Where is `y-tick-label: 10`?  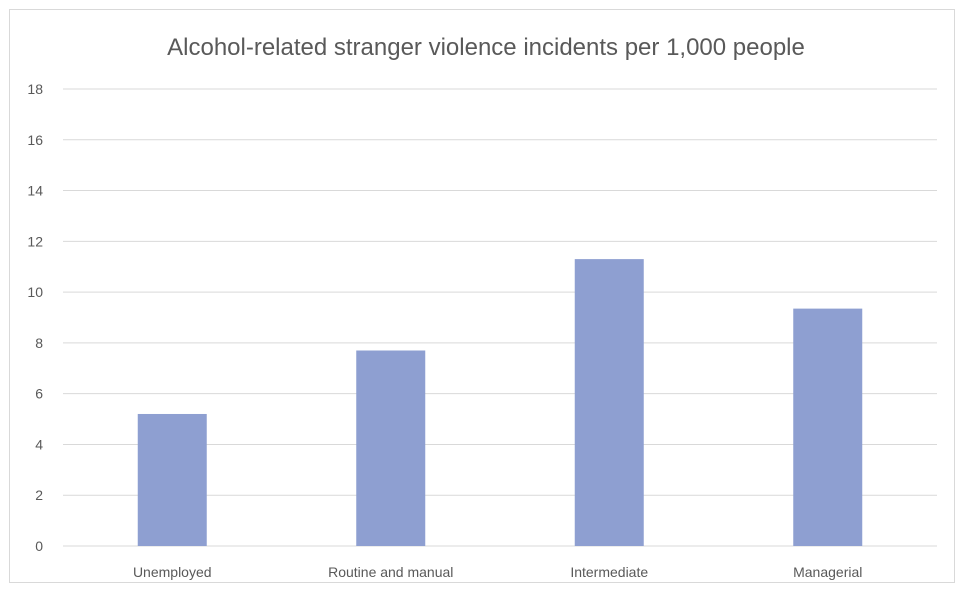
y-tick-label: 10 is located at coordinates (35, 292).